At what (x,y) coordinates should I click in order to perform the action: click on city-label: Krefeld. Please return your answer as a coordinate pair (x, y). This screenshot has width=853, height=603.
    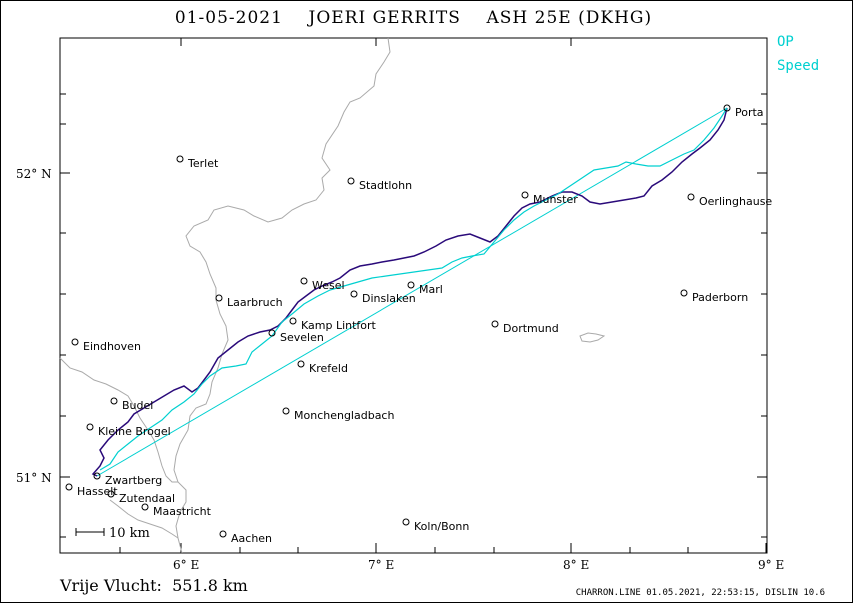
    Looking at the image, I should click on (328, 368).